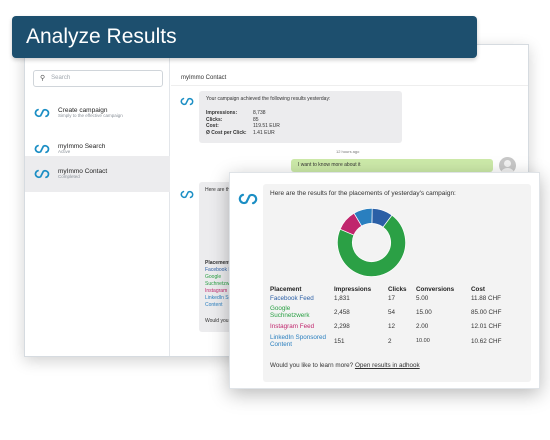 The image size is (550, 440). Describe the element at coordinates (61, 78) in the screenshot. I see `search-placeholder: Search` at that location.